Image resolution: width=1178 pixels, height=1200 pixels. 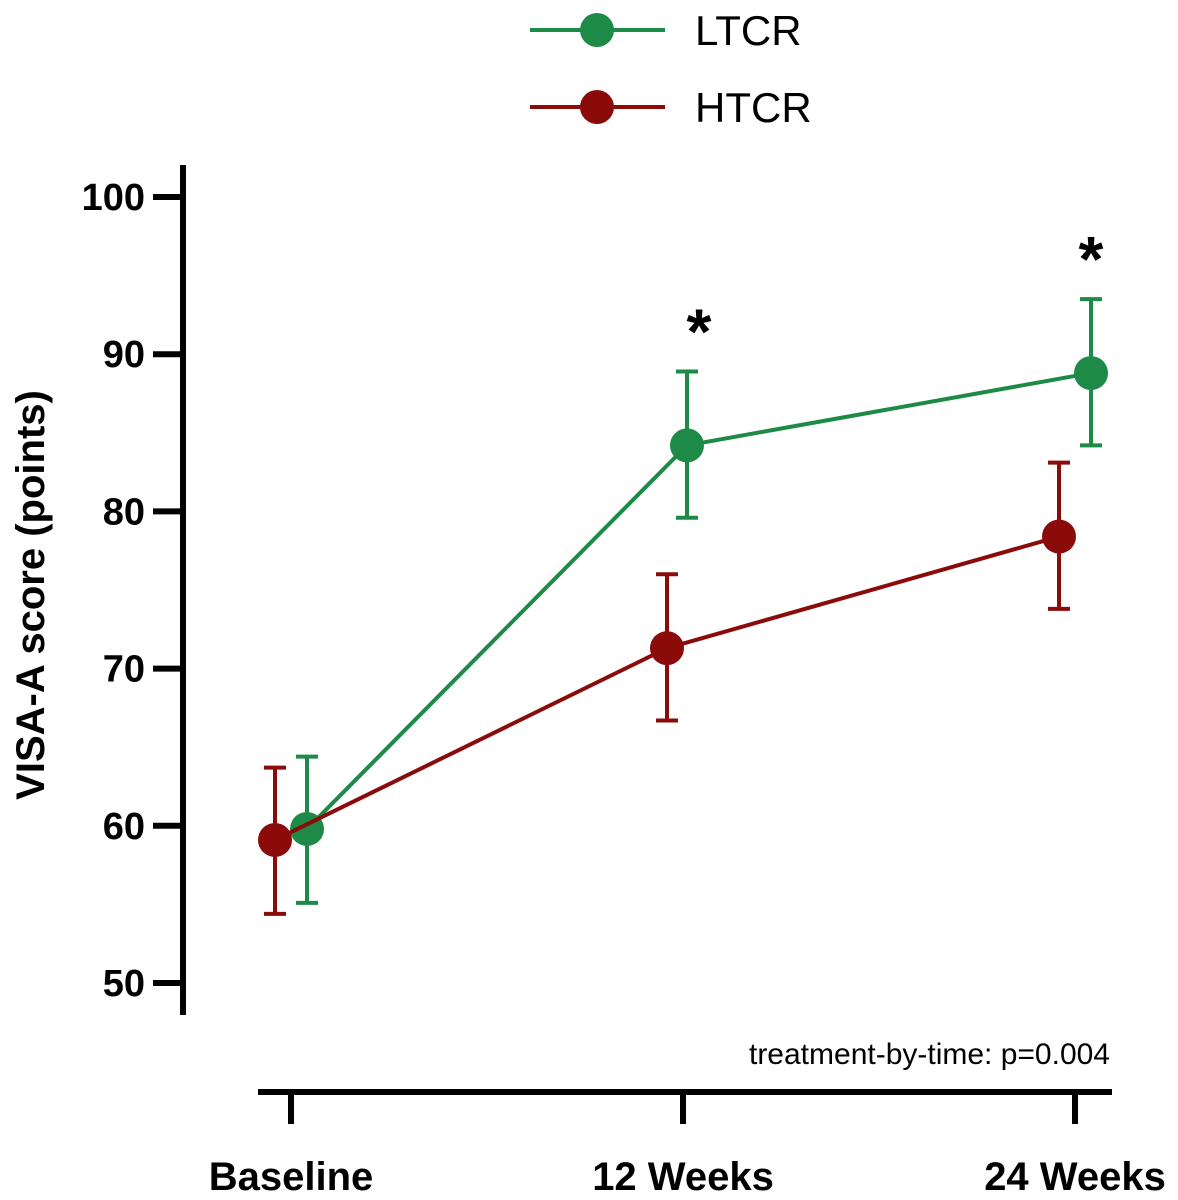 What do you see at coordinates (113, 198) in the screenshot?
I see `y-tick-label: 100` at bounding box center [113, 198].